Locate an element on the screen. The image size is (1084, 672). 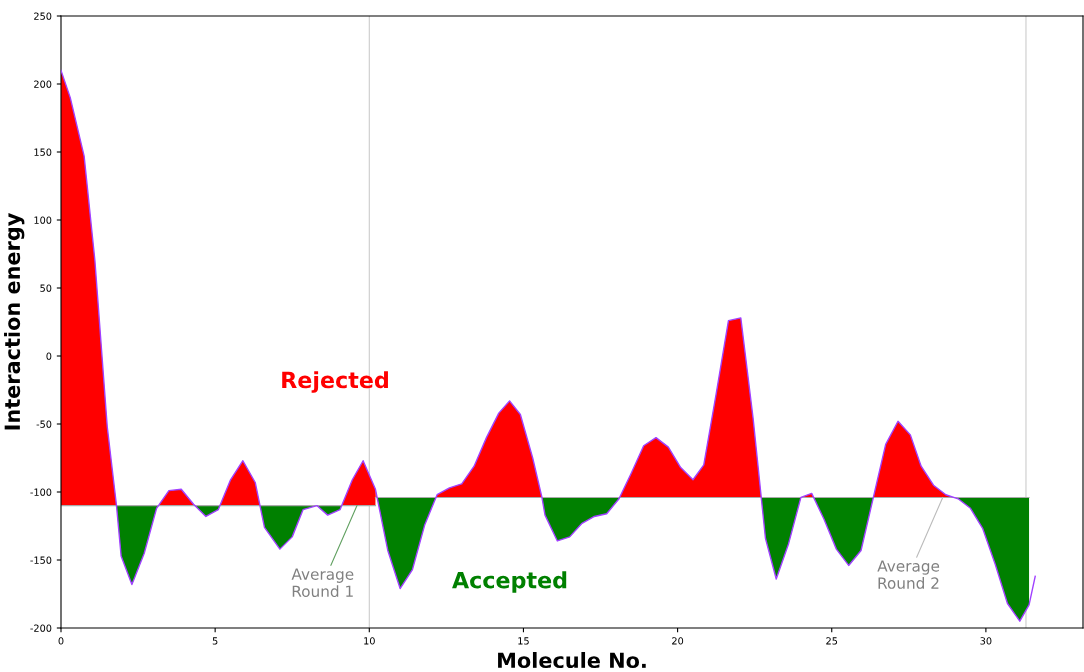
y-tick-label: 100 is located at coordinates (43, 220).